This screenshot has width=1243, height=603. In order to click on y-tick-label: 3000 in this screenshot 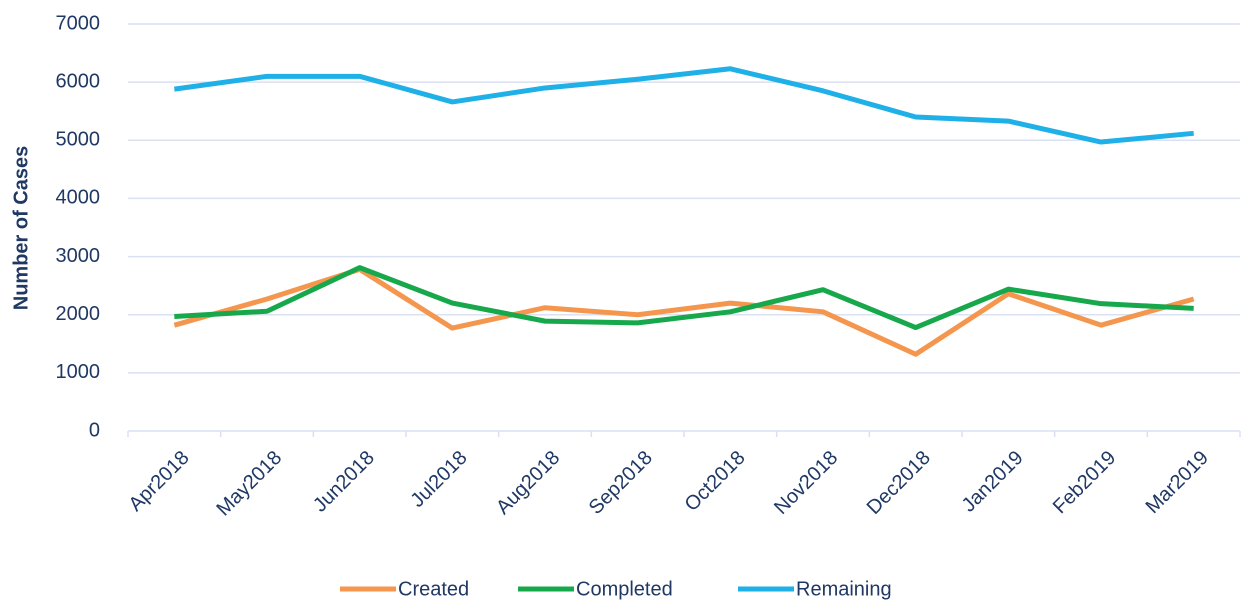, I will do `click(78, 256)`.